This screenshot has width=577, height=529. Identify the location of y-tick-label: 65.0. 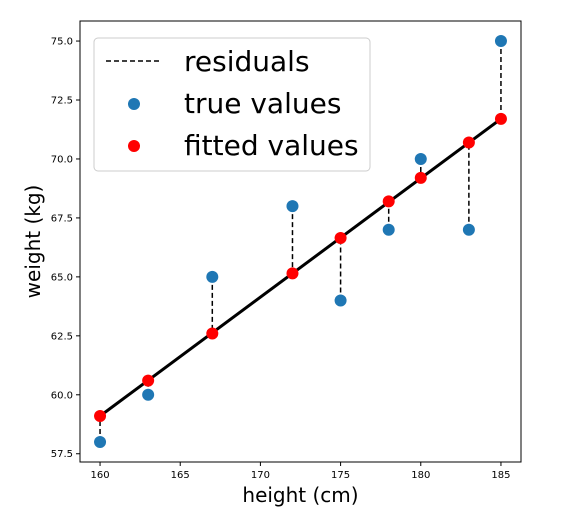
(62, 277).